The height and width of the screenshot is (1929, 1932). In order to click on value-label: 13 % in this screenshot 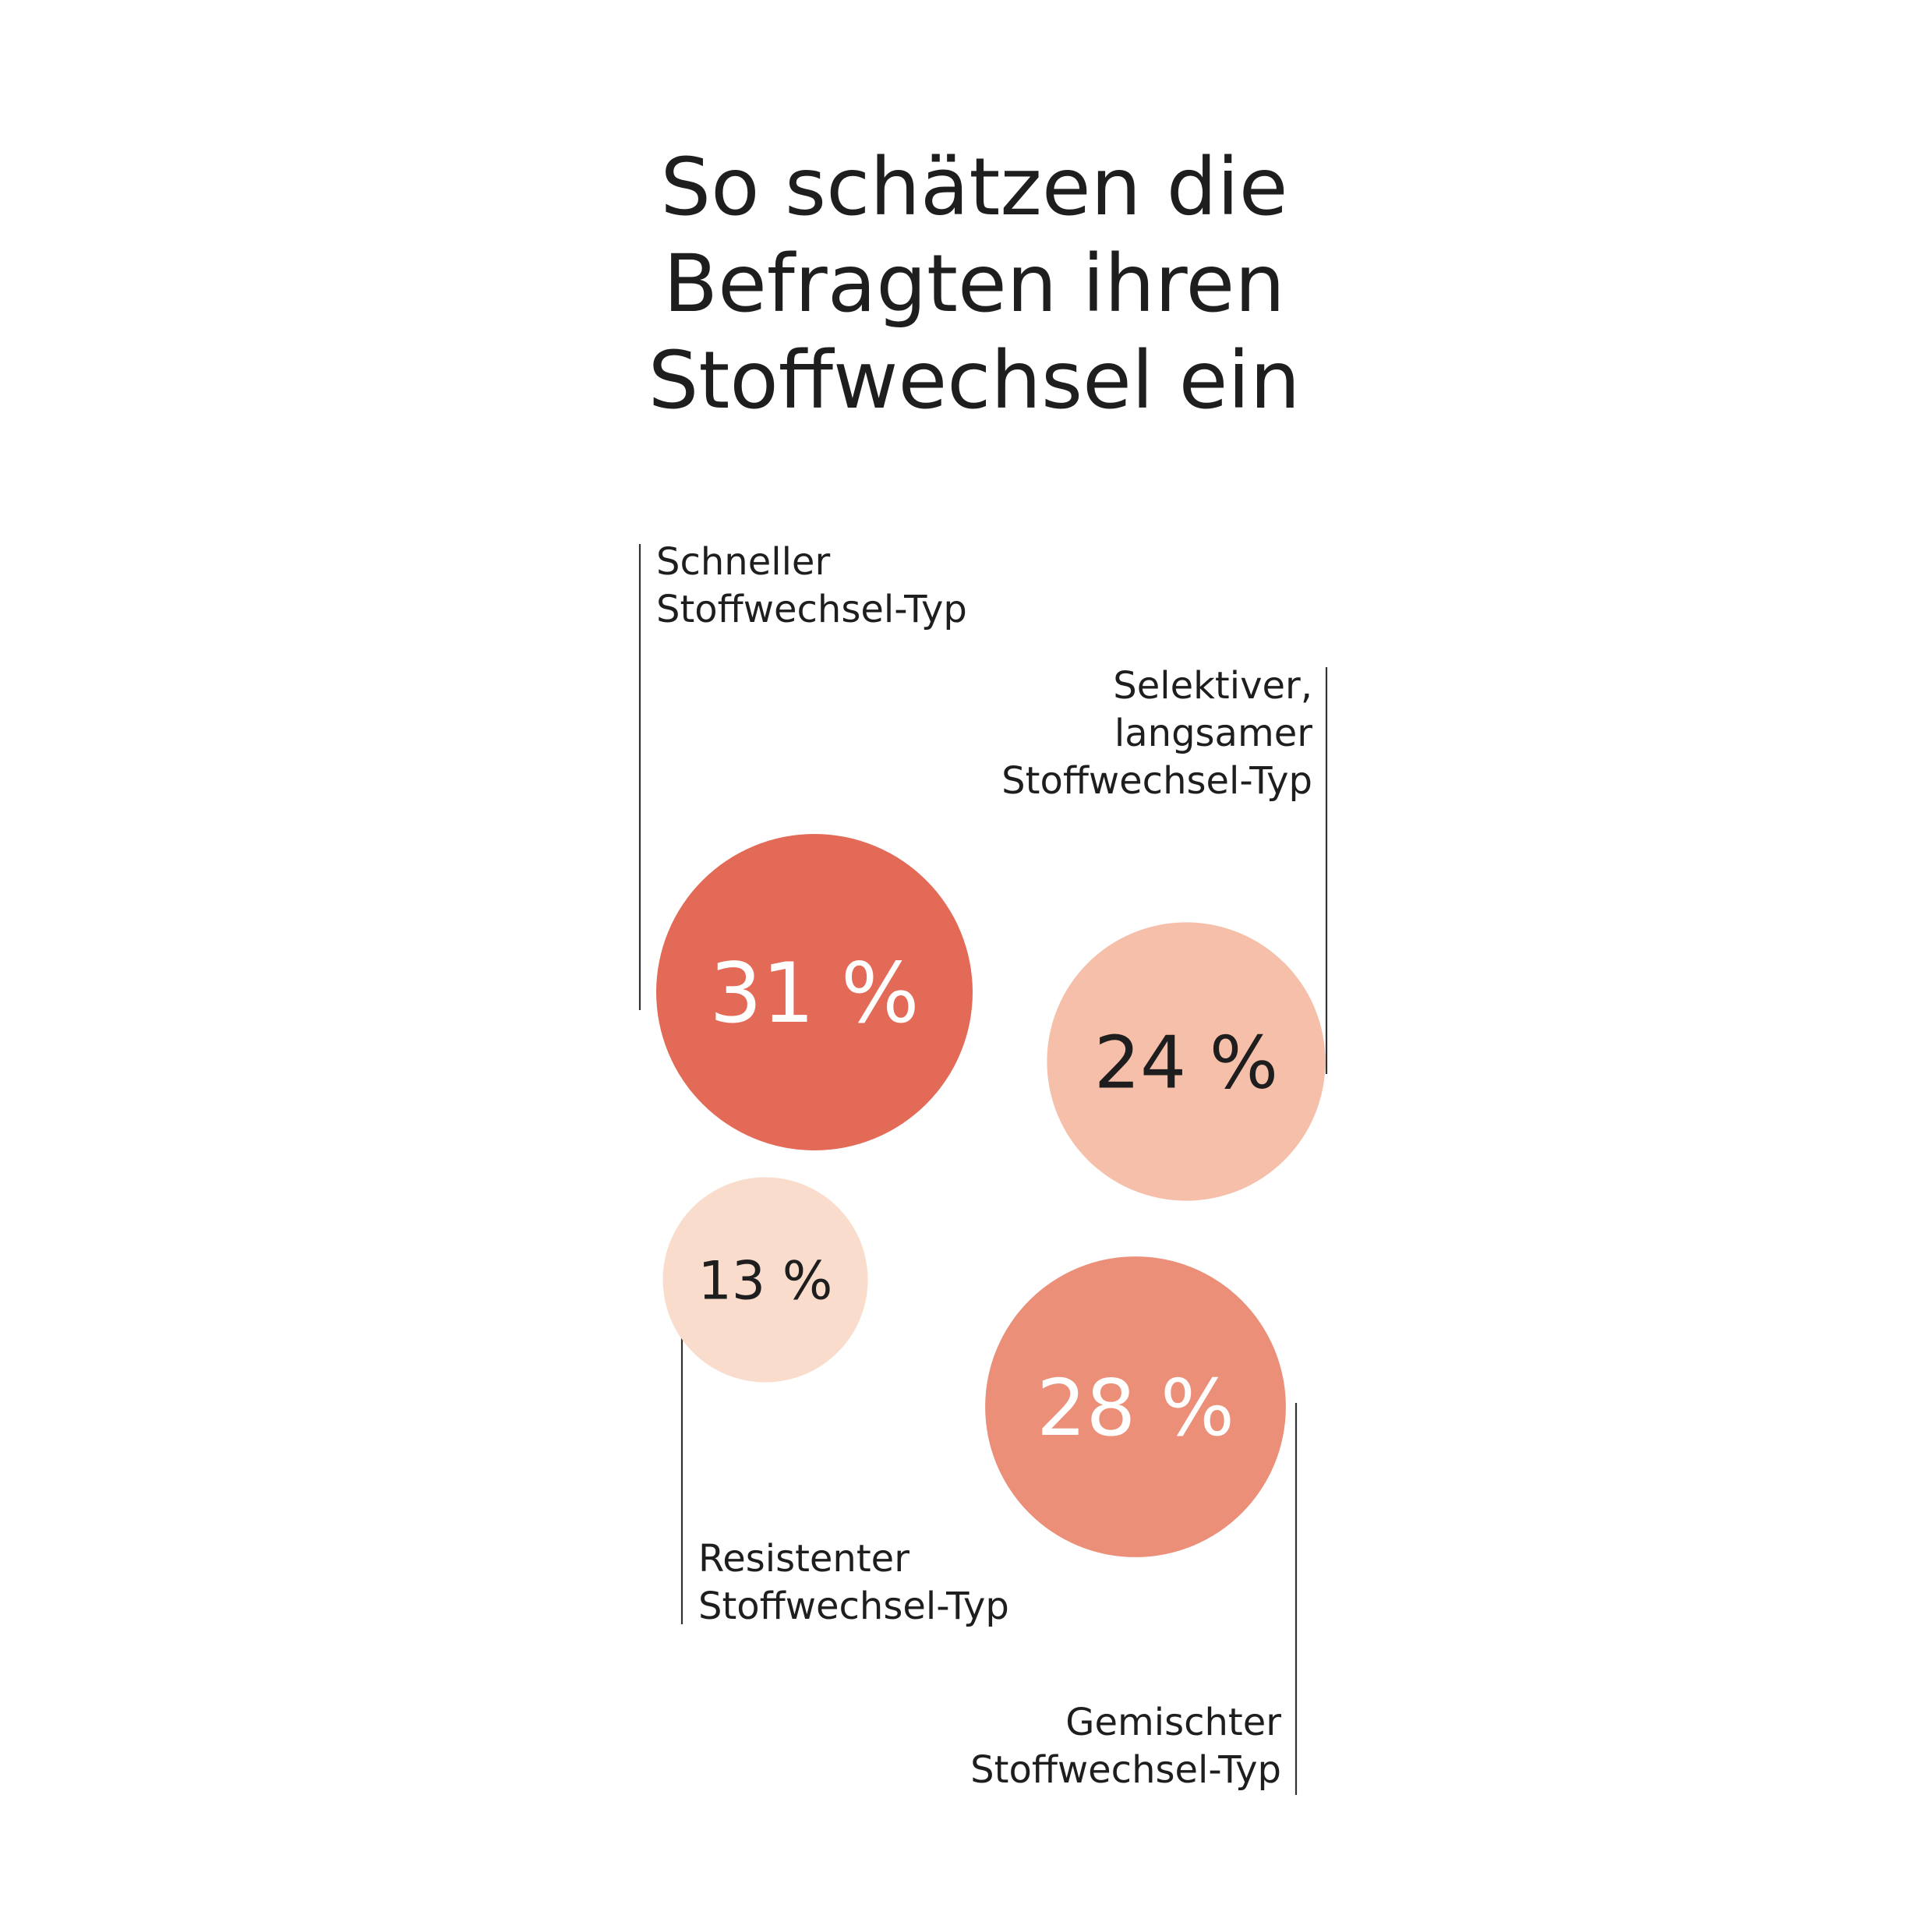, I will do `click(765, 1281)`.